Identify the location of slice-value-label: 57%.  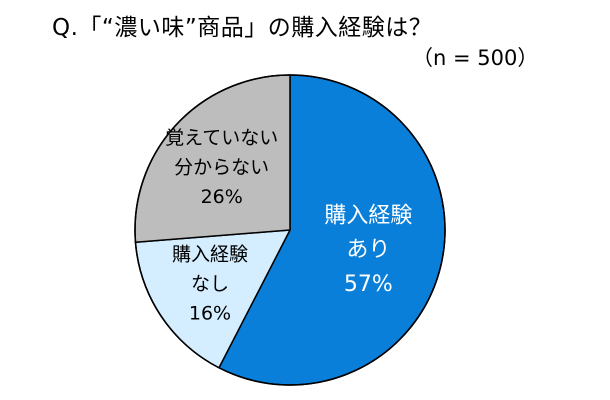
(368, 284).